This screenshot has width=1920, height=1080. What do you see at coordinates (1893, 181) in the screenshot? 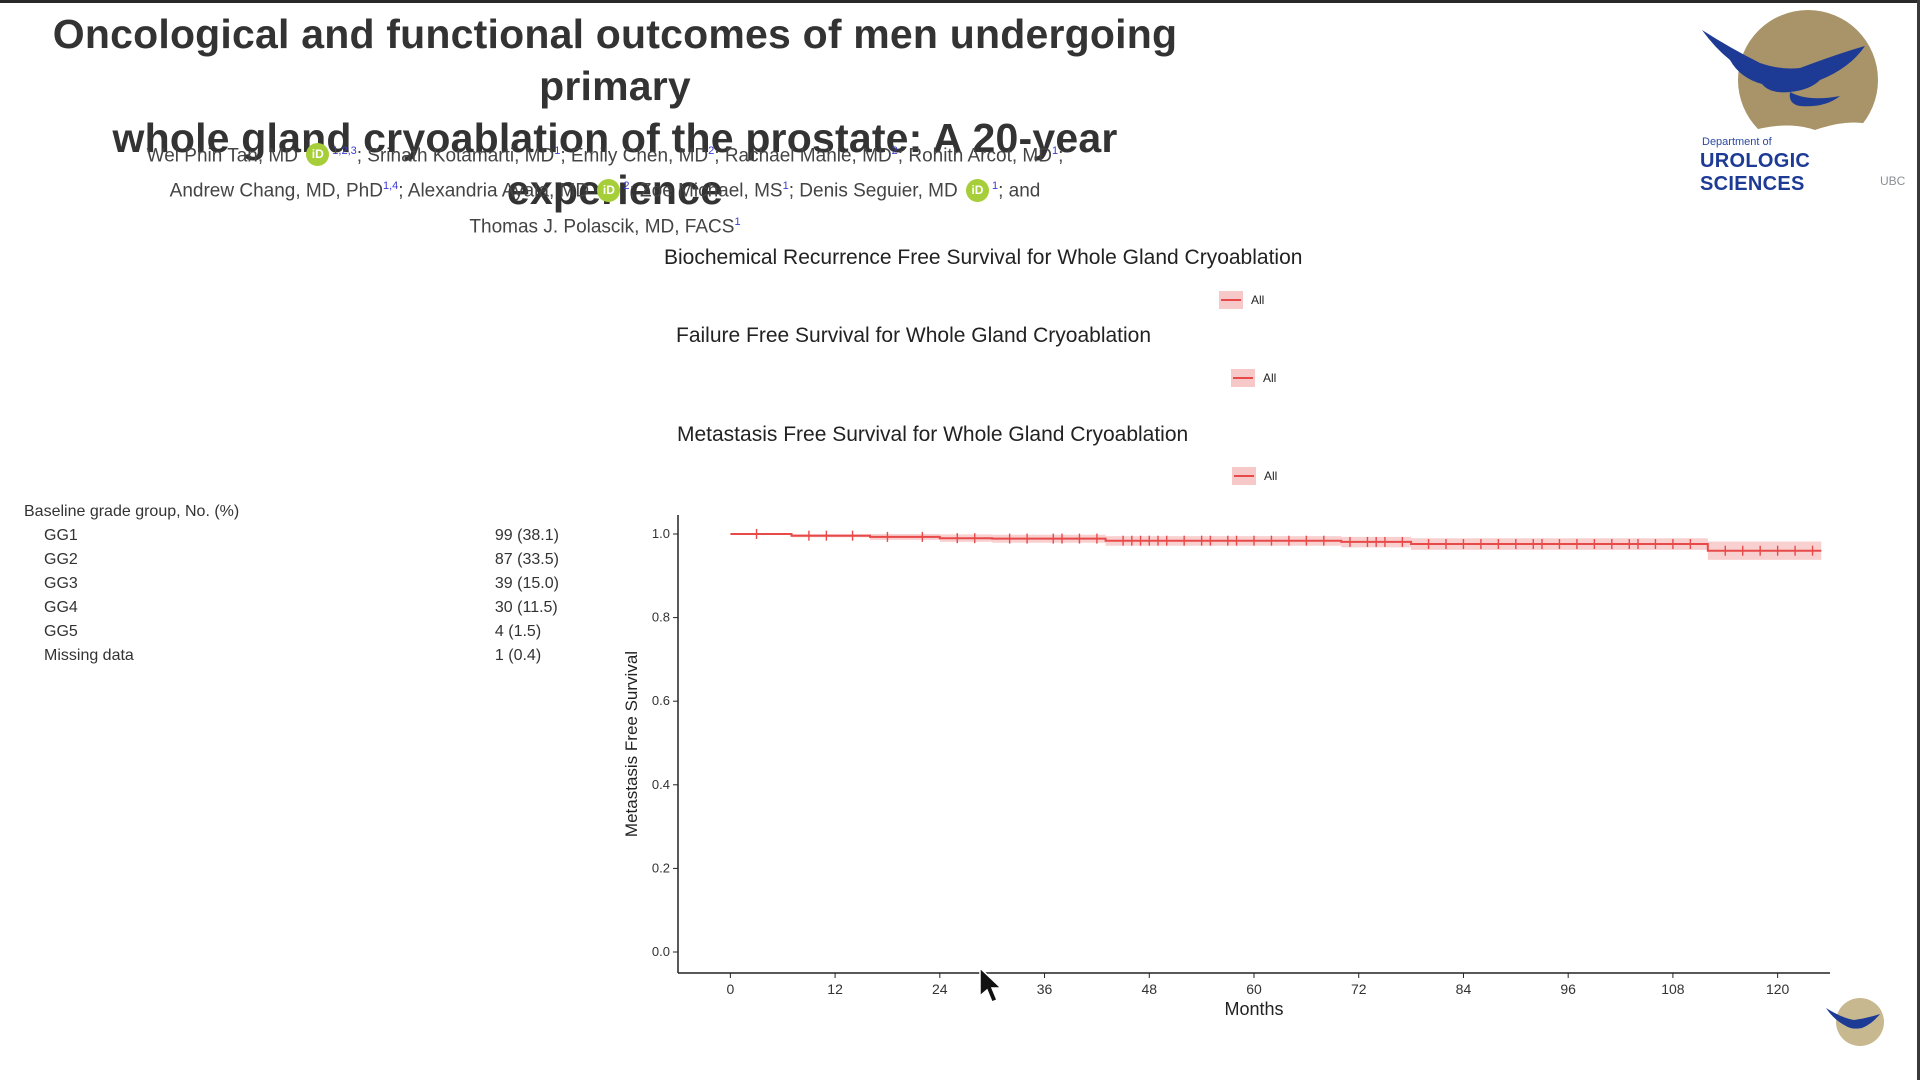
I see `logo-org: UBC` at bounding box center [1893, 181].